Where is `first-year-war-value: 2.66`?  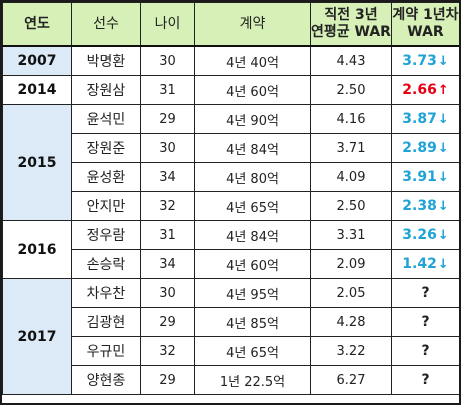
first-year-war-value: 2.66 is located at coordinates (419, 90).